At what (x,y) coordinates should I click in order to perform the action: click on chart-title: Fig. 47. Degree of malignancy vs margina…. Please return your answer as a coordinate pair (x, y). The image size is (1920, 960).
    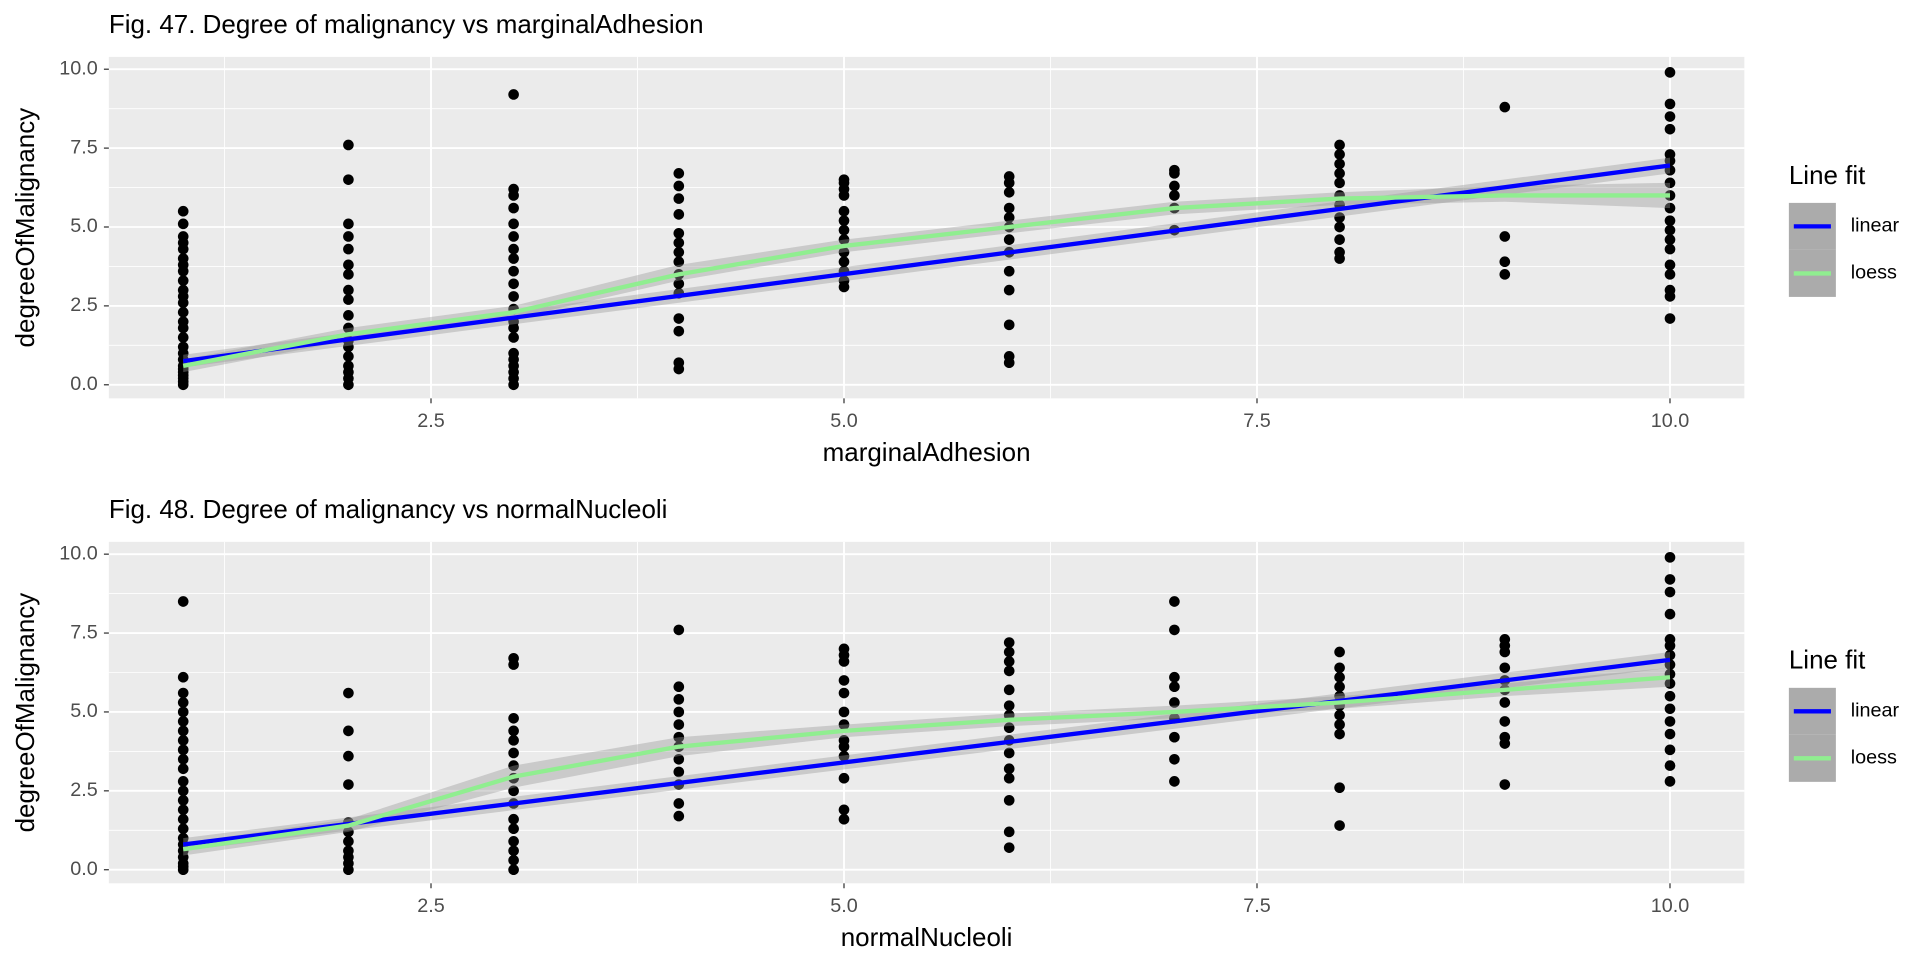
    Looking at the image, I should click on (406, 24).